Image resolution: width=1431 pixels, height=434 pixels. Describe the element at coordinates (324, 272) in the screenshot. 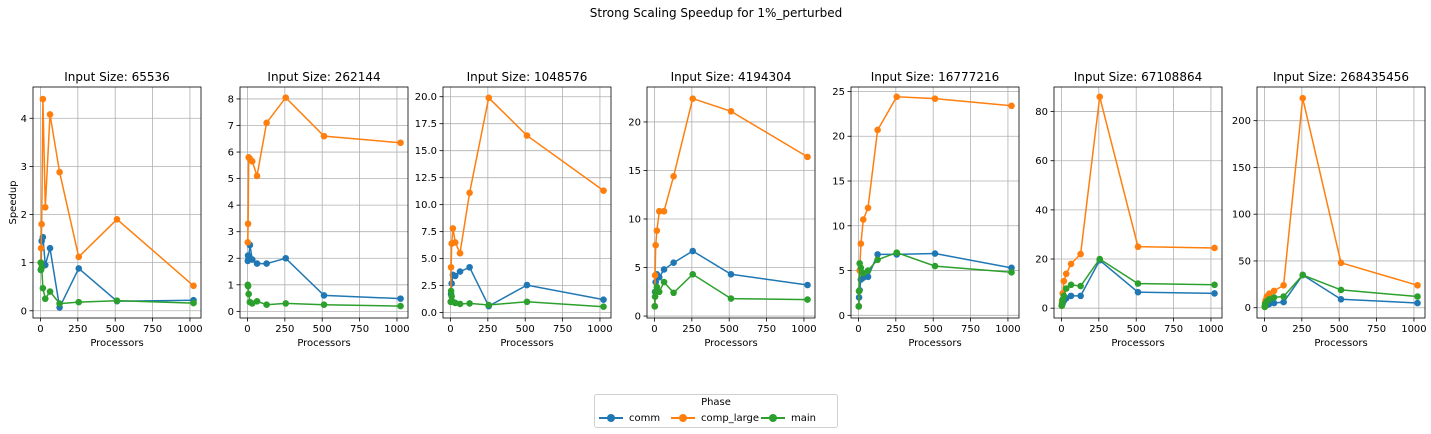

I see `series-line-comm` at that location.